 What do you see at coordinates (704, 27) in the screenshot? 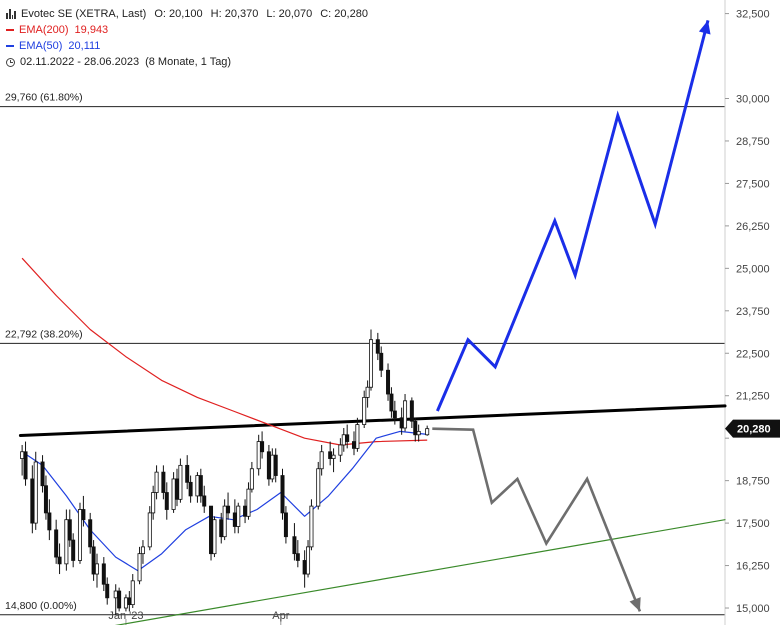
I see `bullish-scenario-arrowhead` at bounding box center [704, 27].